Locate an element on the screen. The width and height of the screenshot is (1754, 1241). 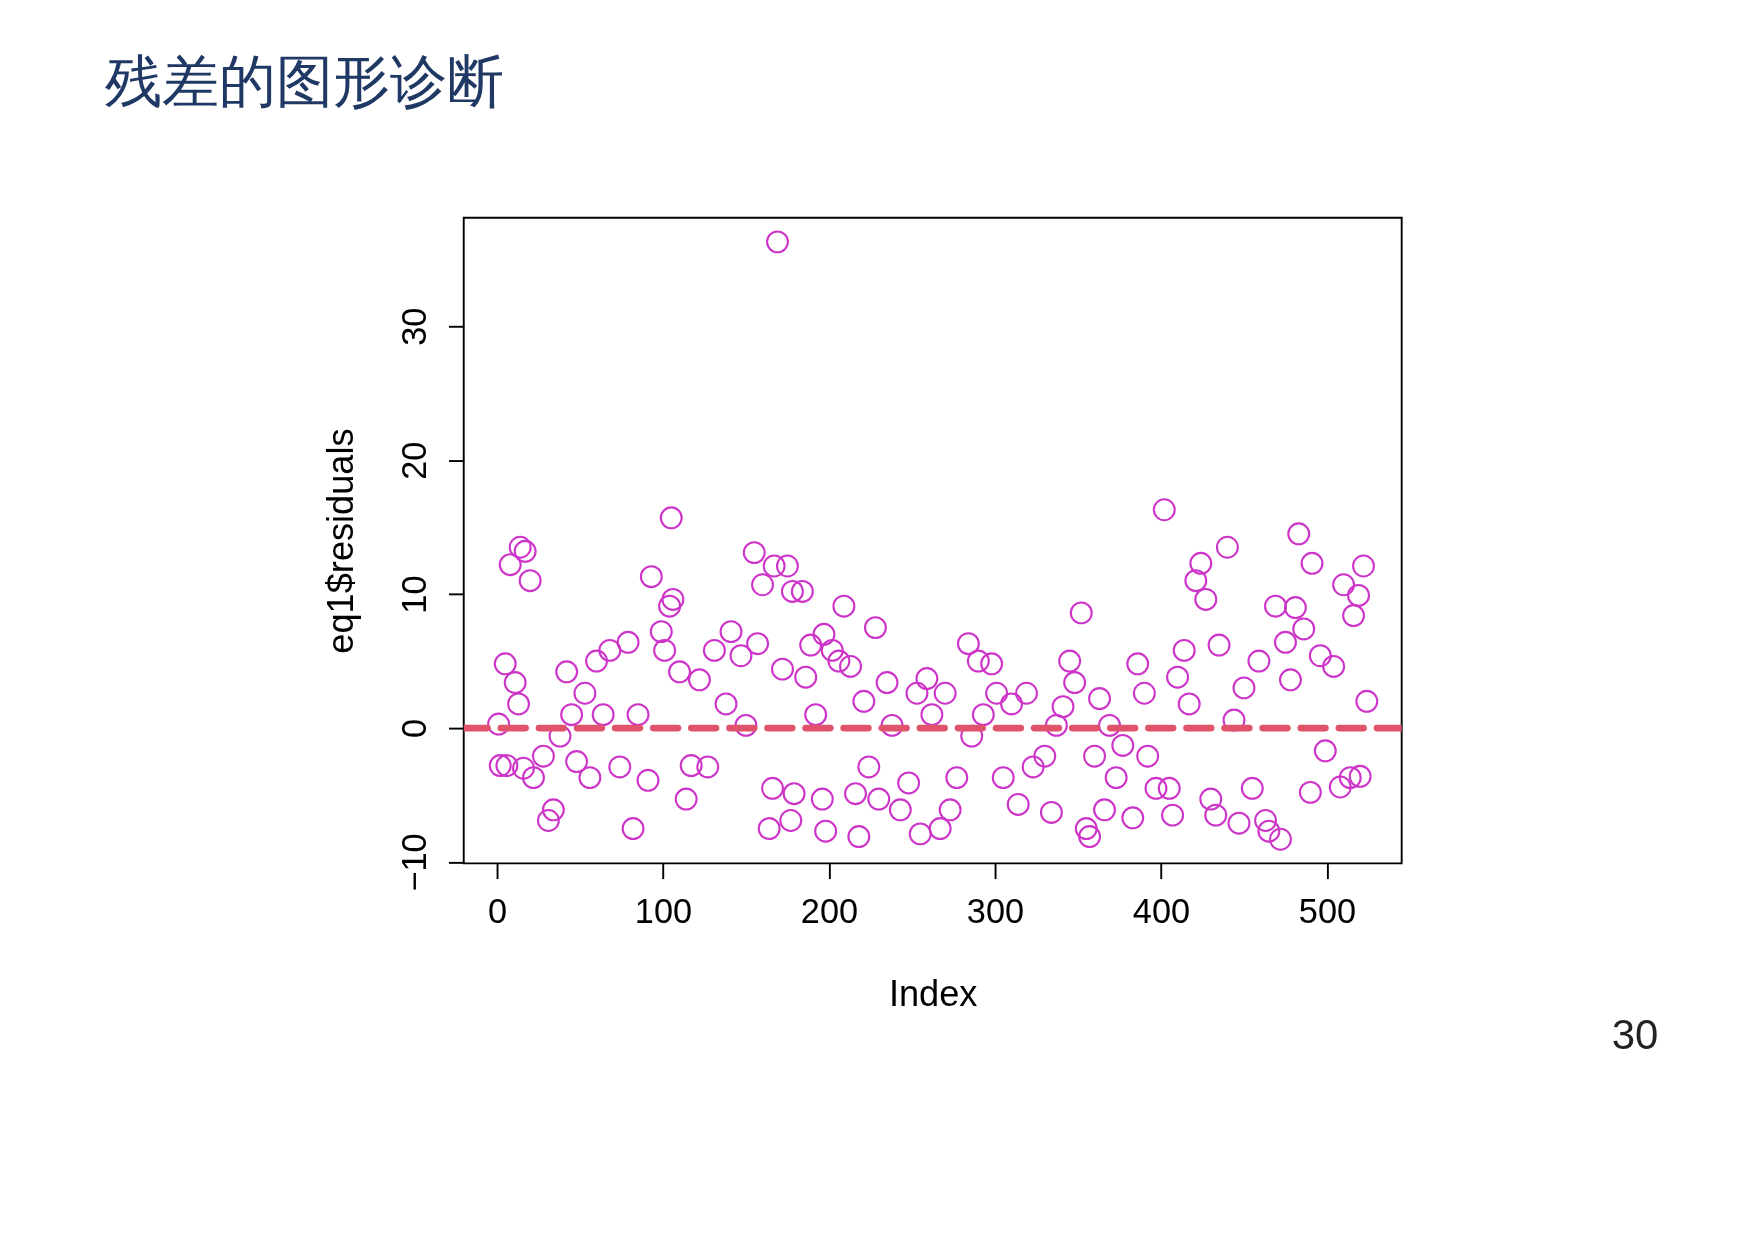
y-tick-label: 0 is located at coordinates (414, 729).